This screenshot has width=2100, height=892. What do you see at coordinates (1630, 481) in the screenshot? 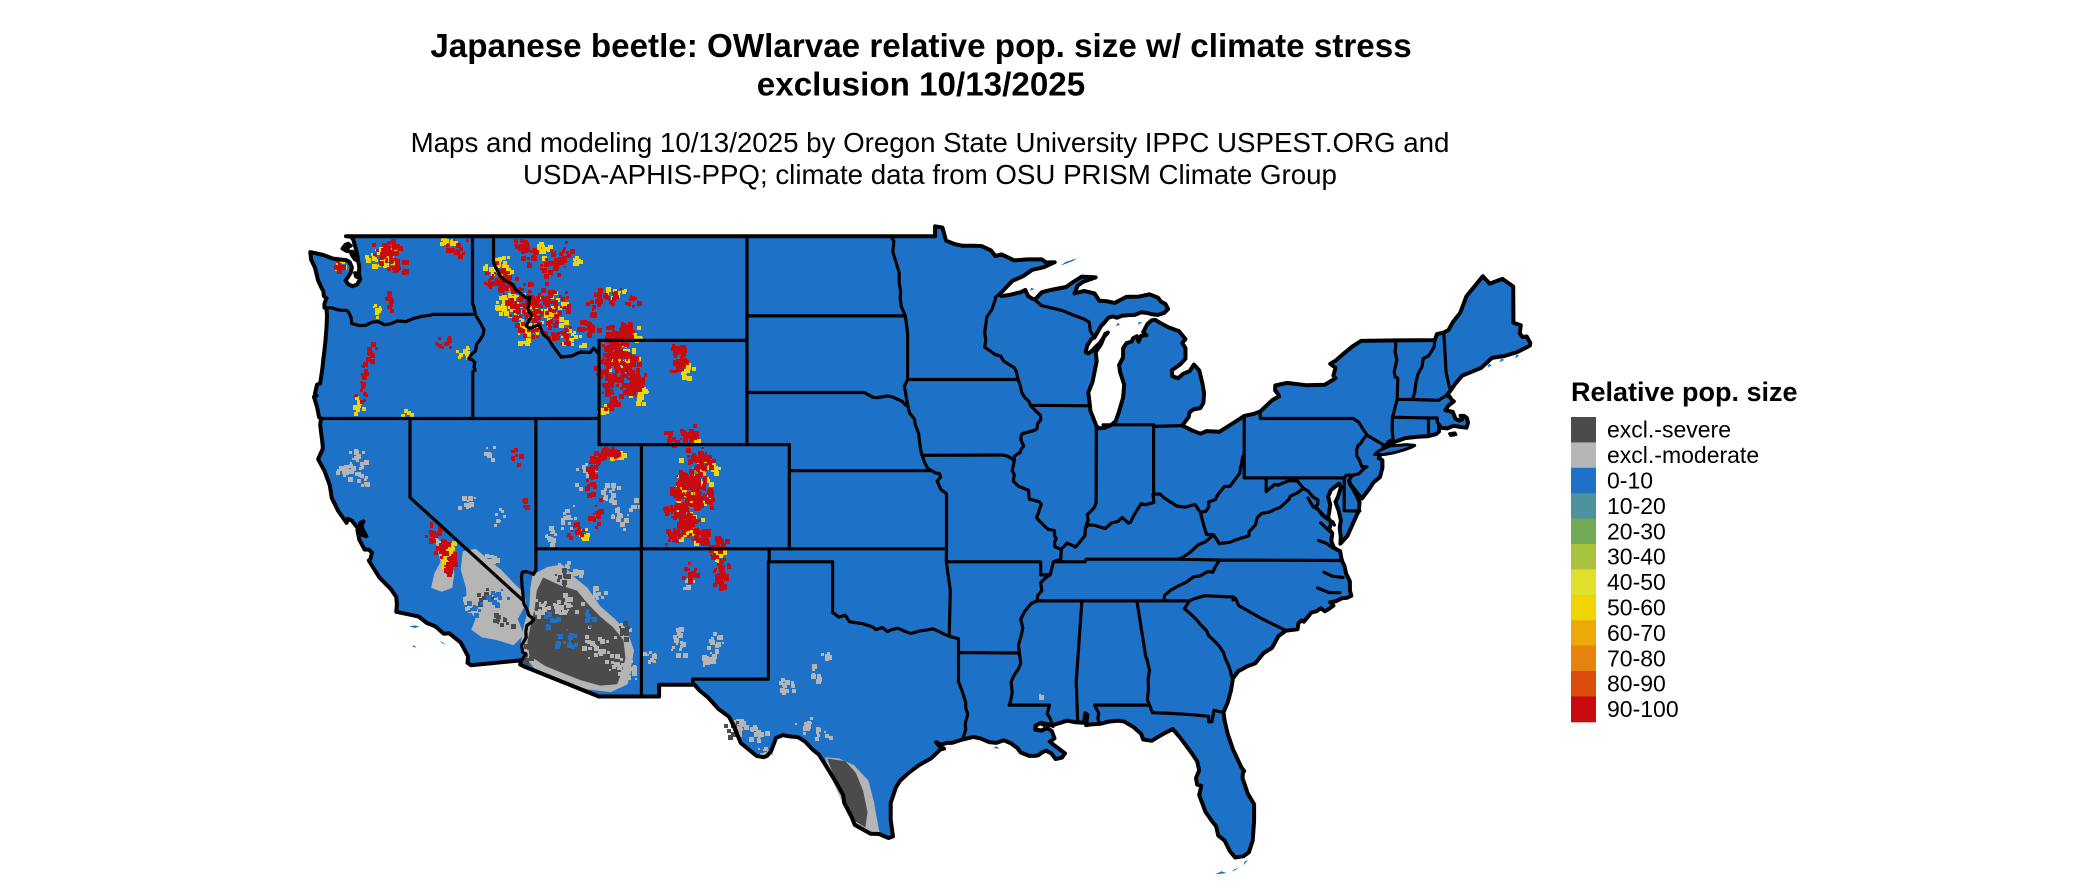
I see `svg-text: 0-10` at bounding box center [1630, 481].